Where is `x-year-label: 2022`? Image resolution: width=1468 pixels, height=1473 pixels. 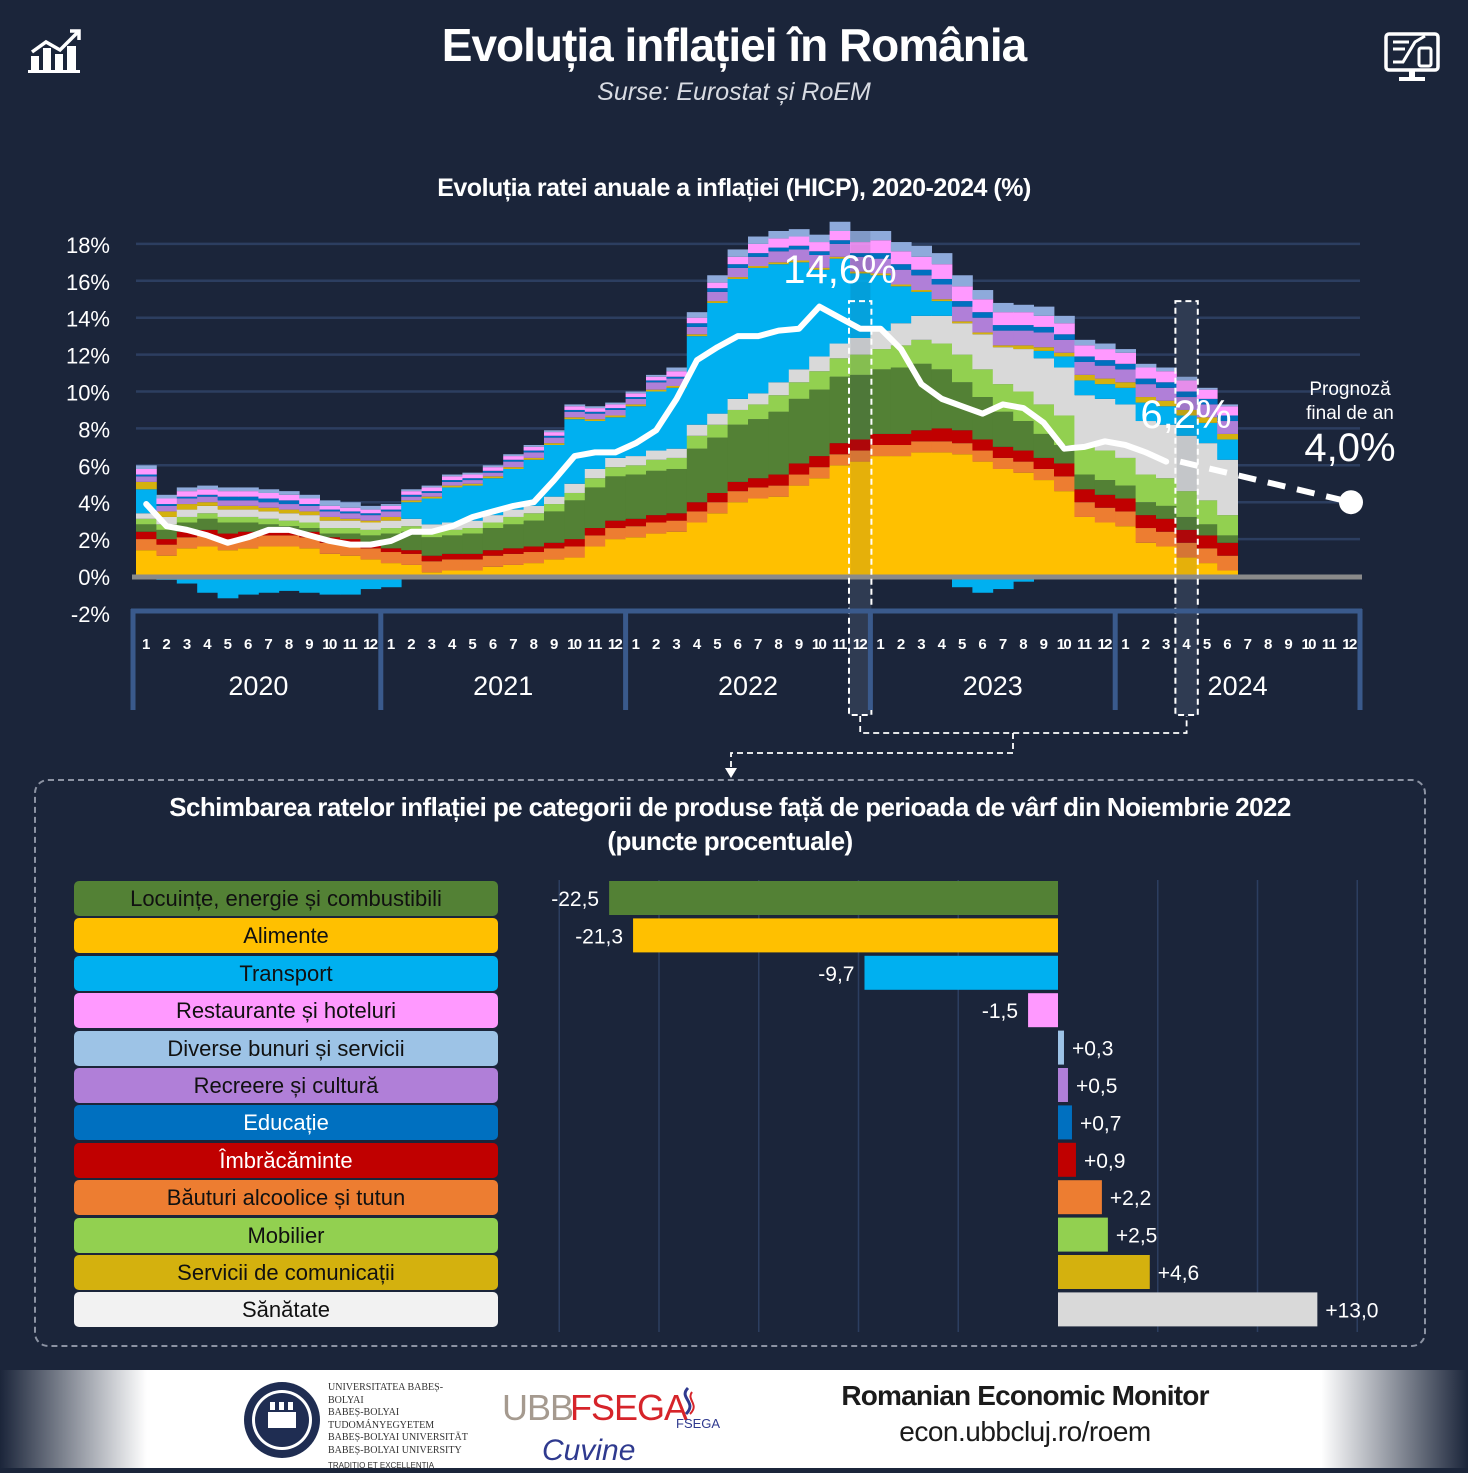
x-year-label: 2022 is located at coordinates (748, 686).